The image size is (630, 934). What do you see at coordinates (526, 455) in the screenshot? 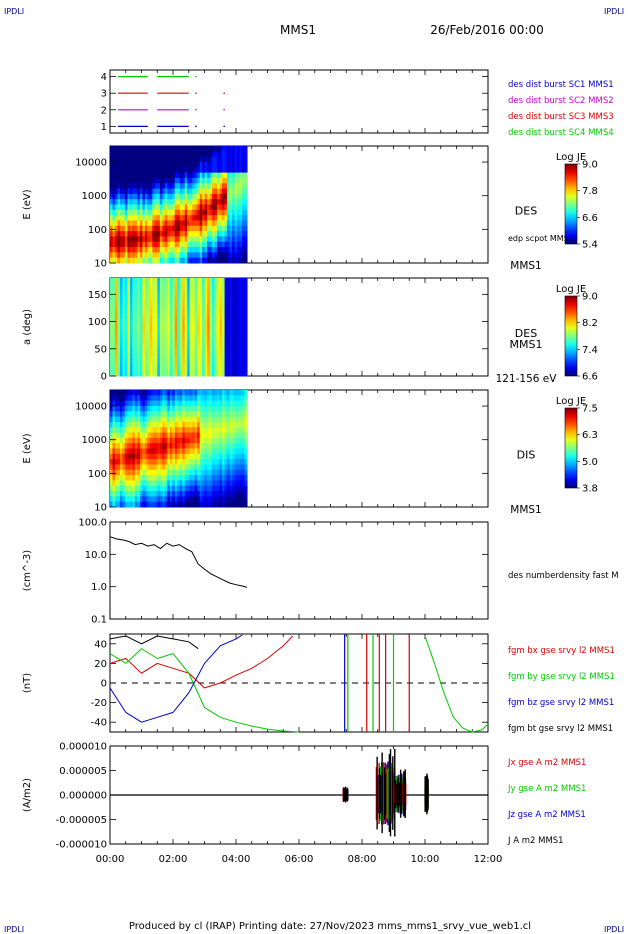
I see `panel-instrument-label: DIS` at bounding box center [526, 455].